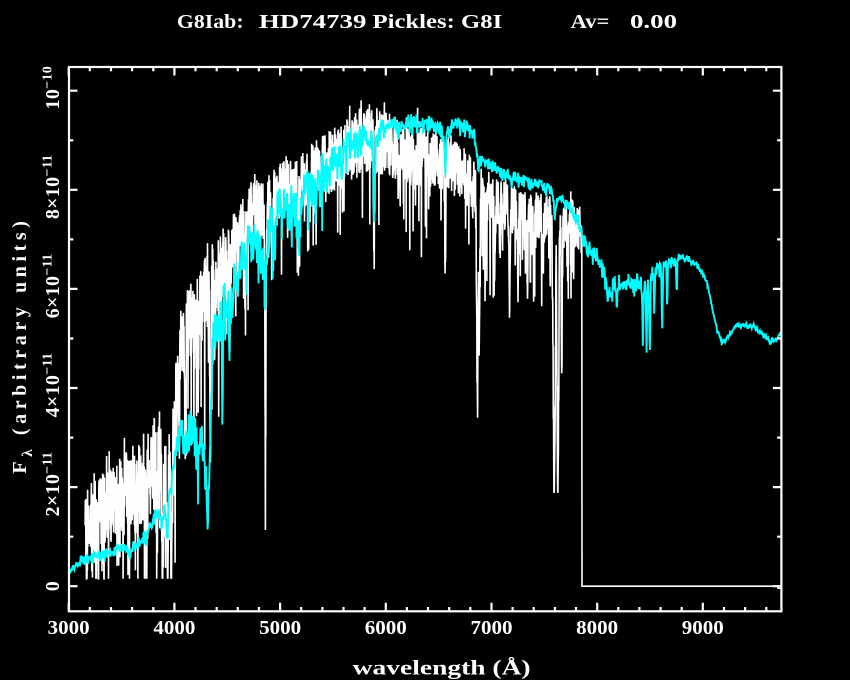 This screenshot has height=680, width=850. I want to click on svg-text: HD74739, so click(313, 22).